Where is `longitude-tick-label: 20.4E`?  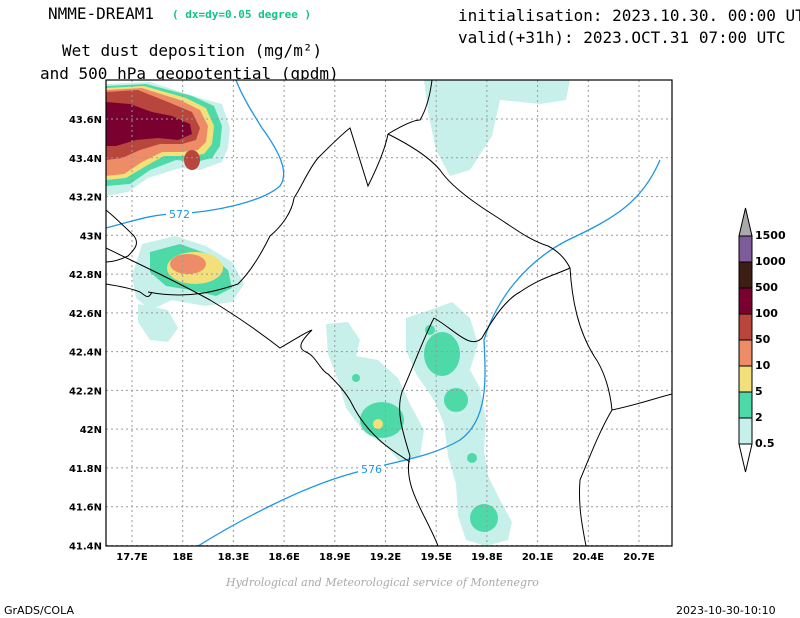 longitude-tick-label: 20.4E is located at coordinates (589, 557).